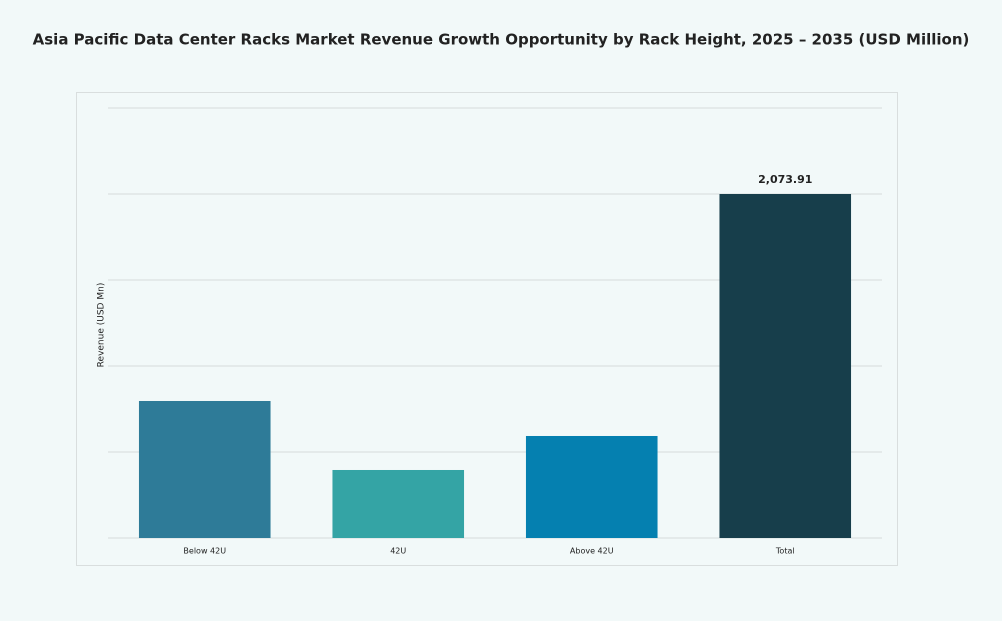 The height and width of the screenshot is (621, 1002). I want to click on y-axis-label: Revenue (USD Mn), so click(102, 325).